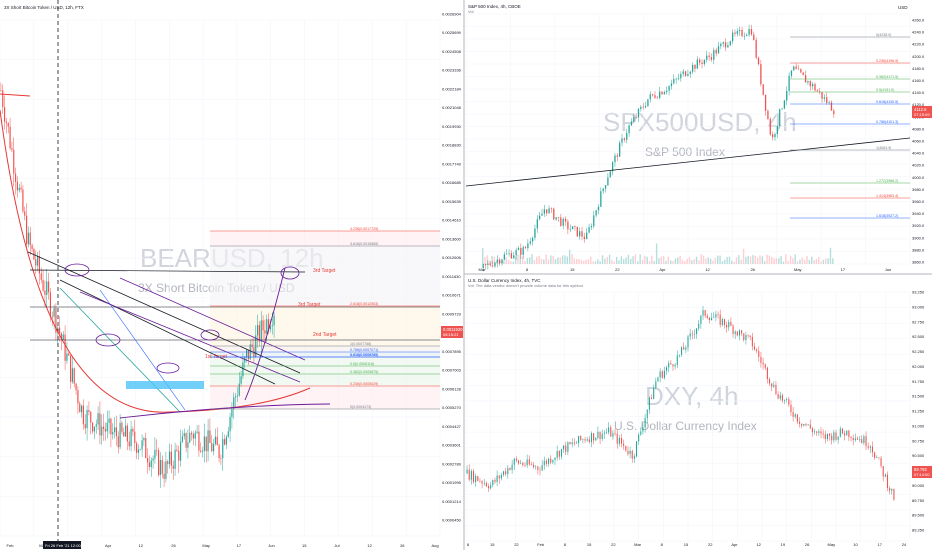 The height and width of the screenshot is (550, 932). I want to click on dxy-y-tick: 92.500, so click(918, 336).